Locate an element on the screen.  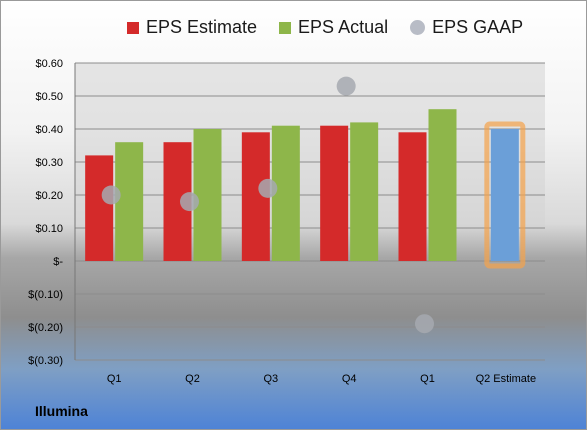
x-tick-label: Q3 is located at coordinates (270, 379).